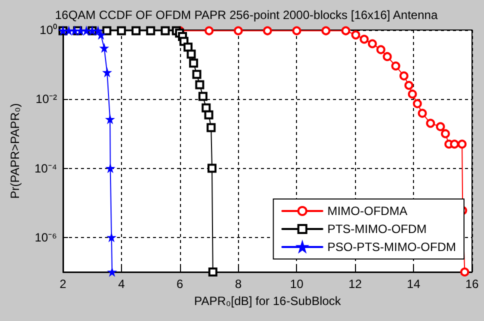 The height and width of the screenshot is (321, 484). What do you see at coordinates (47, 99) in the screenshot?
I see `y-tick-label: 10⁻²` at bounding box center [47, 99].